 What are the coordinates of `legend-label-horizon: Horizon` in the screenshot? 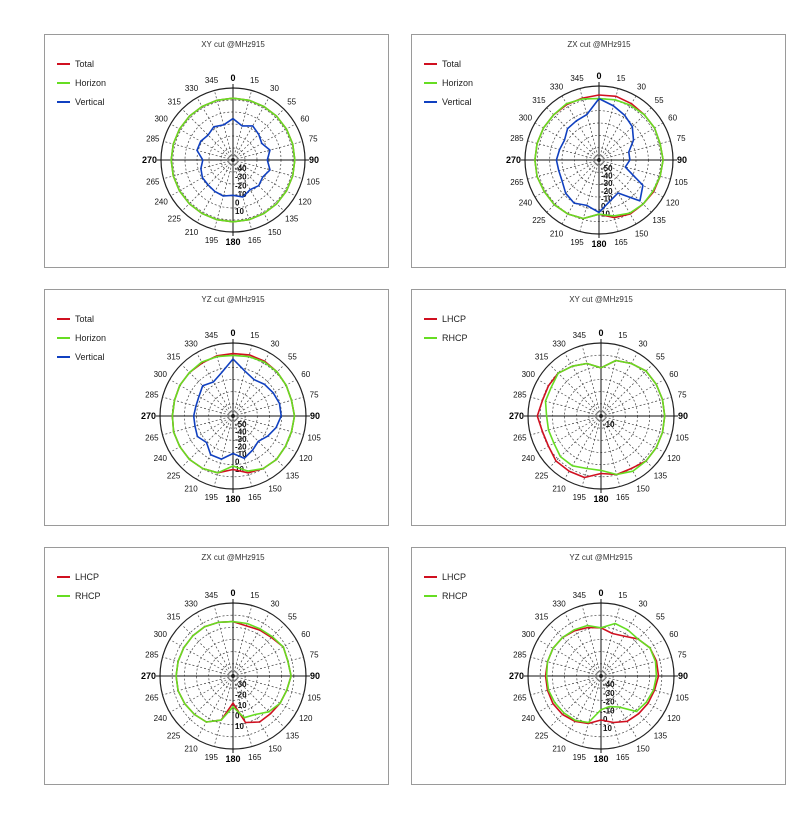 It's located at (90, 83).